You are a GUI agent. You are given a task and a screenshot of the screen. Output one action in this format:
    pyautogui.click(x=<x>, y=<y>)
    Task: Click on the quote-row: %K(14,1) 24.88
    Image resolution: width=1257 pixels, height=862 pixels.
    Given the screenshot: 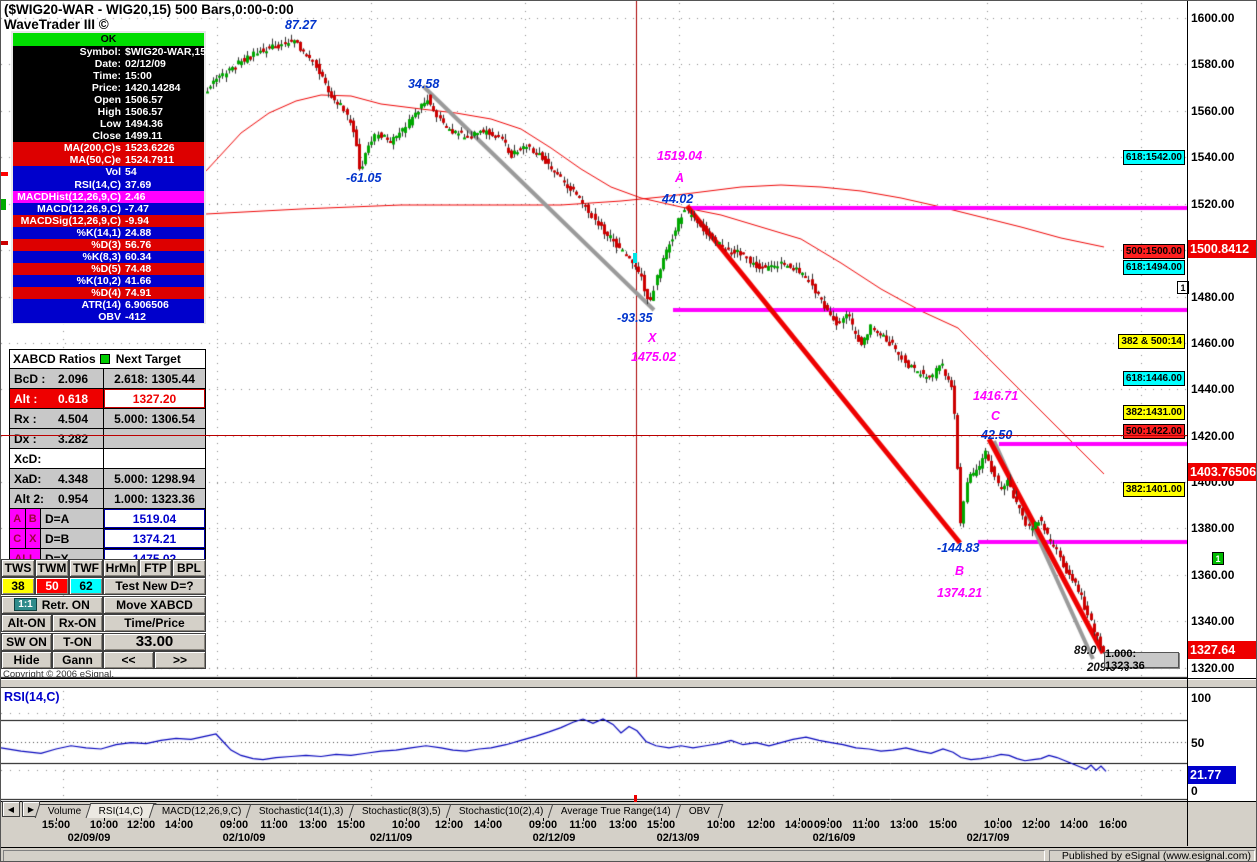 What is the action you would take?
    pyautogui.click(x=108, y=232)
    